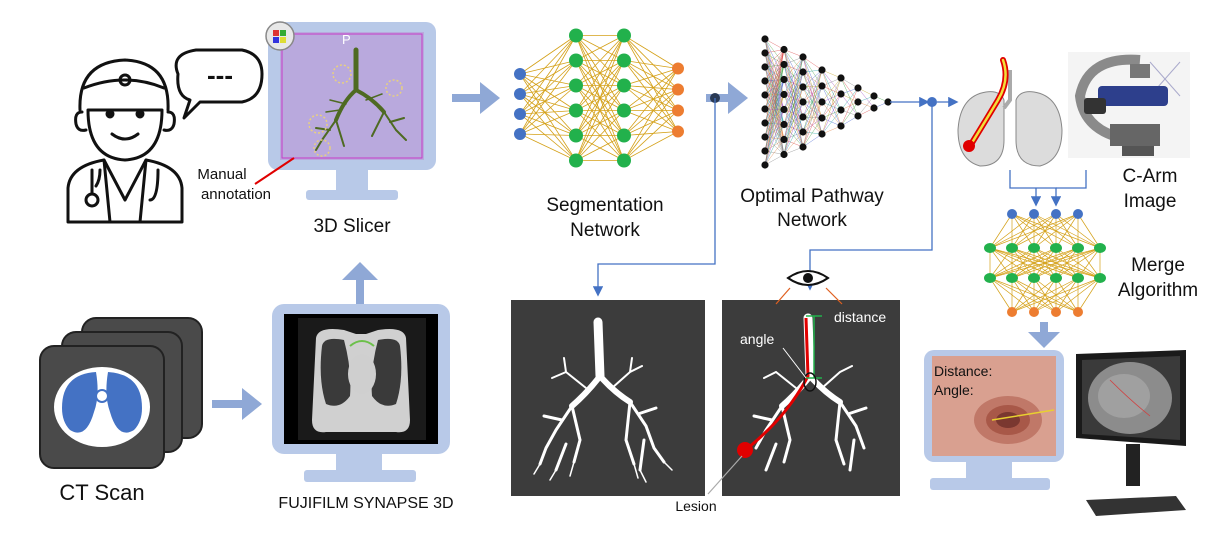  What do you see at coordinates (1150, 176) in the screenshot?
I see `c-arm-label-1: C-Arm` at bounding box center [1150, 176].